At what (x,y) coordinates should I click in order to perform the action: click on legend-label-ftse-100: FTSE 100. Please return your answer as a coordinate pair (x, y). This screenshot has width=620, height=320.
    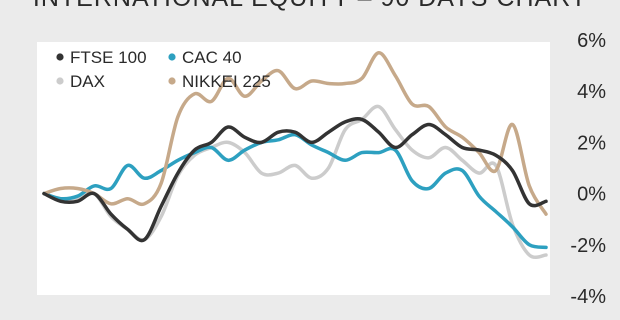
    Looking at the image, I should click on (108, 57).